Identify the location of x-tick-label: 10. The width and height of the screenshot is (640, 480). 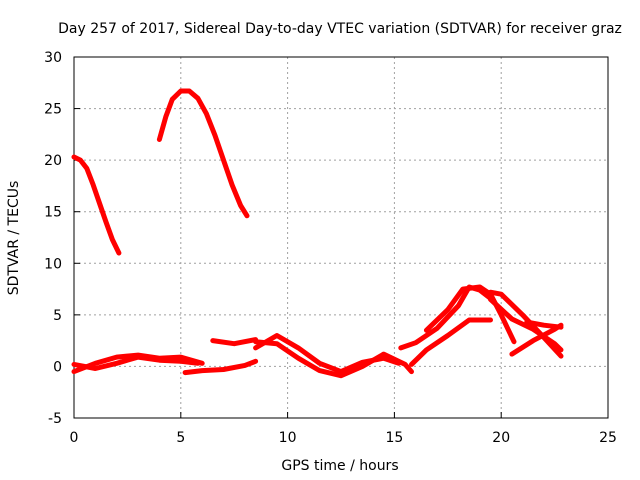
(288, 438).